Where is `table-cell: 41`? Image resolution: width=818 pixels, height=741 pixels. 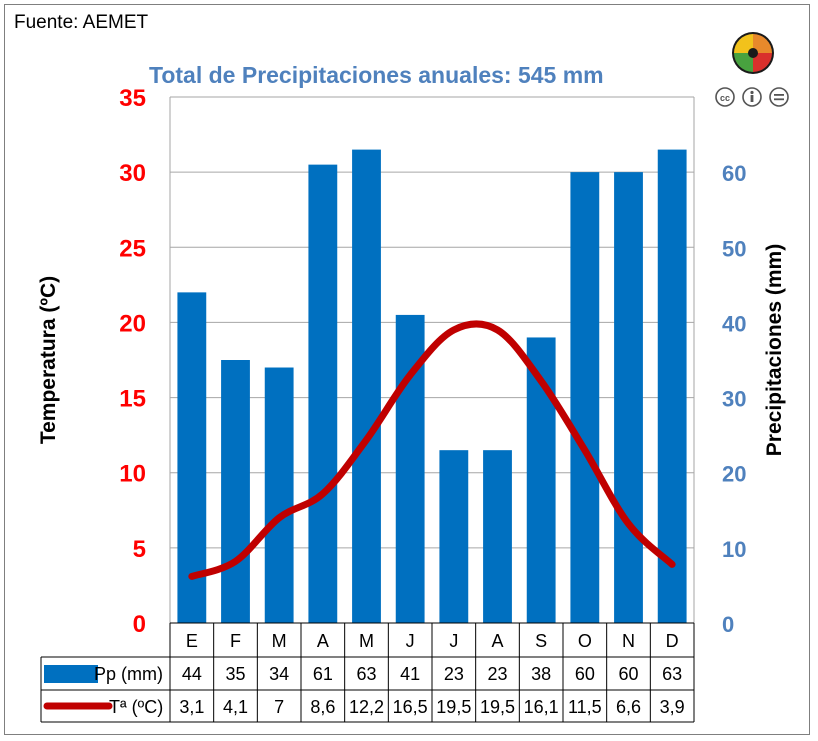 table-cell: 41 is located at coordinates (410, 674).